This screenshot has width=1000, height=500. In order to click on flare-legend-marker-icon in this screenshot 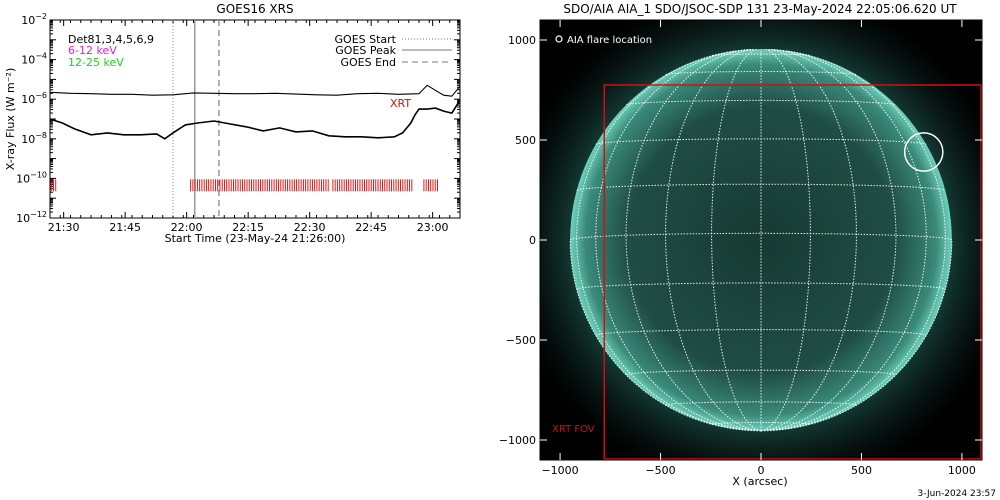, I will do `click(559, 39)`.